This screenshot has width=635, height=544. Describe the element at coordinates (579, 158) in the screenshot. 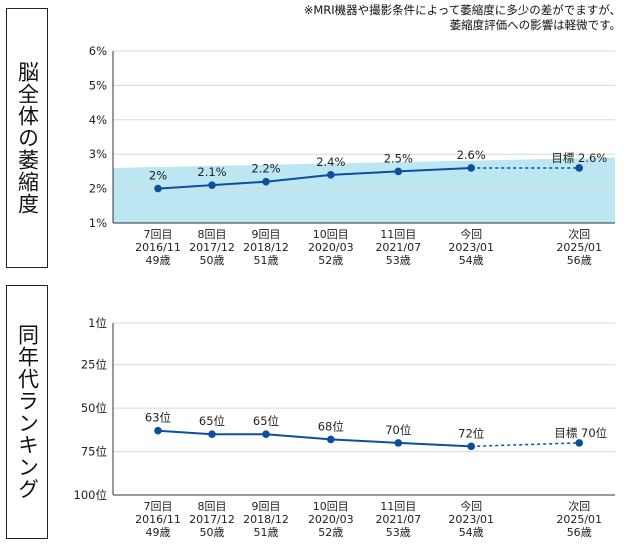

I see `atrophy-target-label: 目標 2.6%` at that location.